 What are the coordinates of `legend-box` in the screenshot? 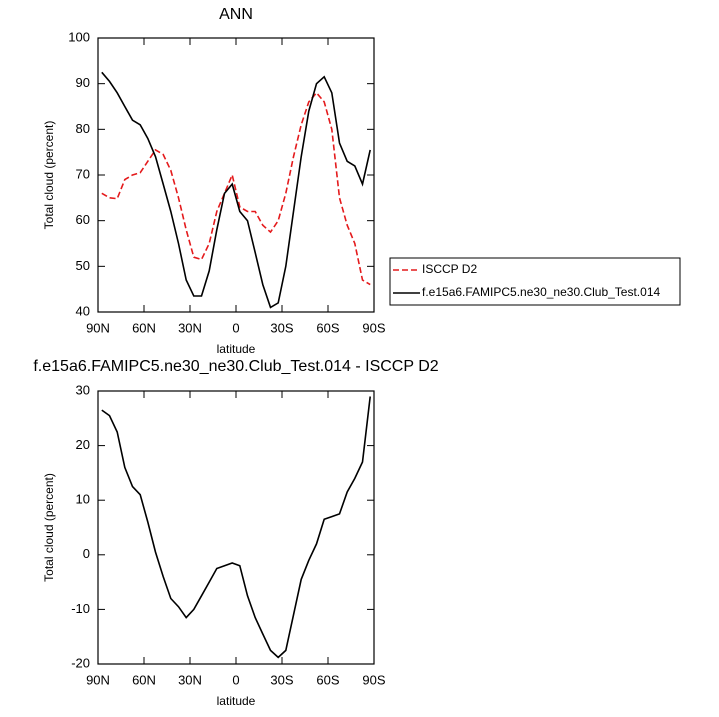 It's located at (535, 281).